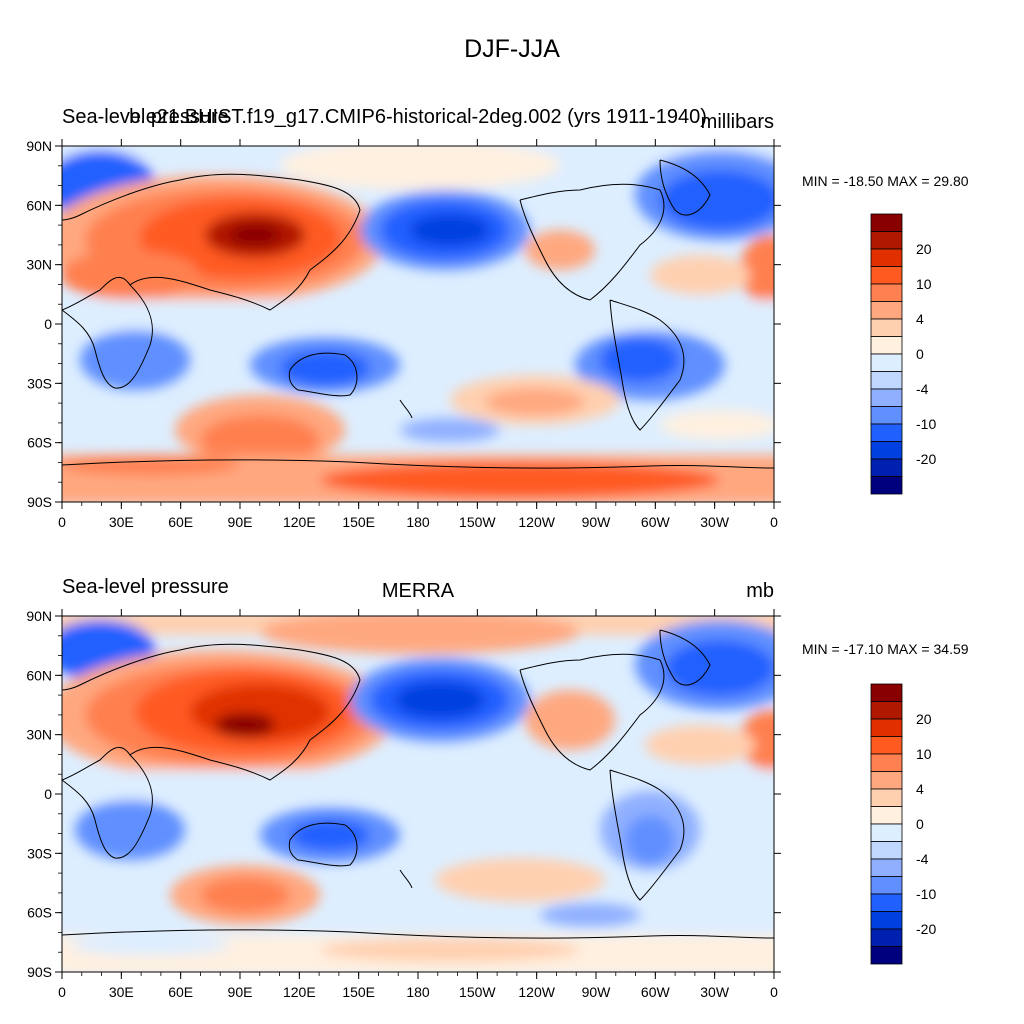 Image resolution: width=1024 pixels, height=1024 pixels. What do you see at coordinates (512, 49) in the screenshot?
I see `figure-title: DJF-JJA` at bounding box center [512, 49].